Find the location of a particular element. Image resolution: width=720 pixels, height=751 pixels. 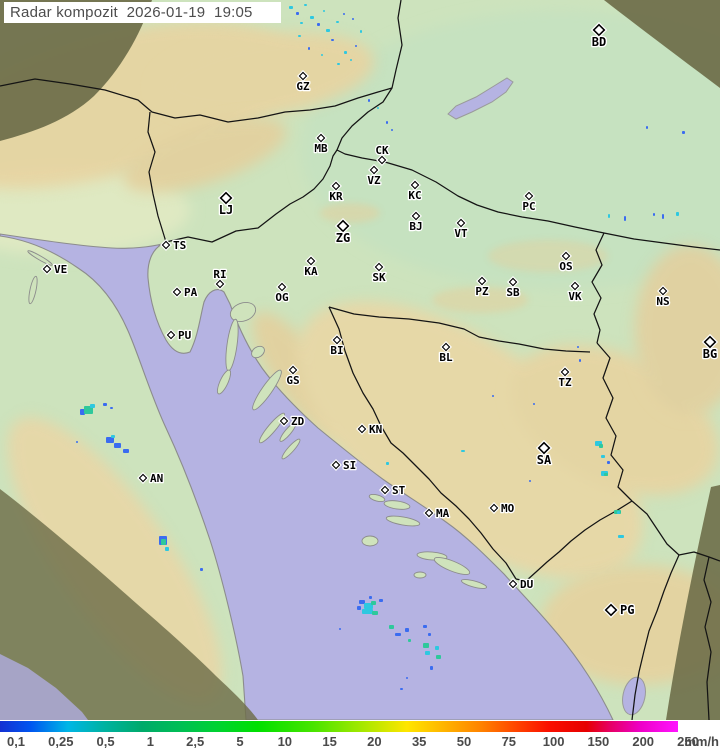

lake-balaton is located at coordinates (480, 98).